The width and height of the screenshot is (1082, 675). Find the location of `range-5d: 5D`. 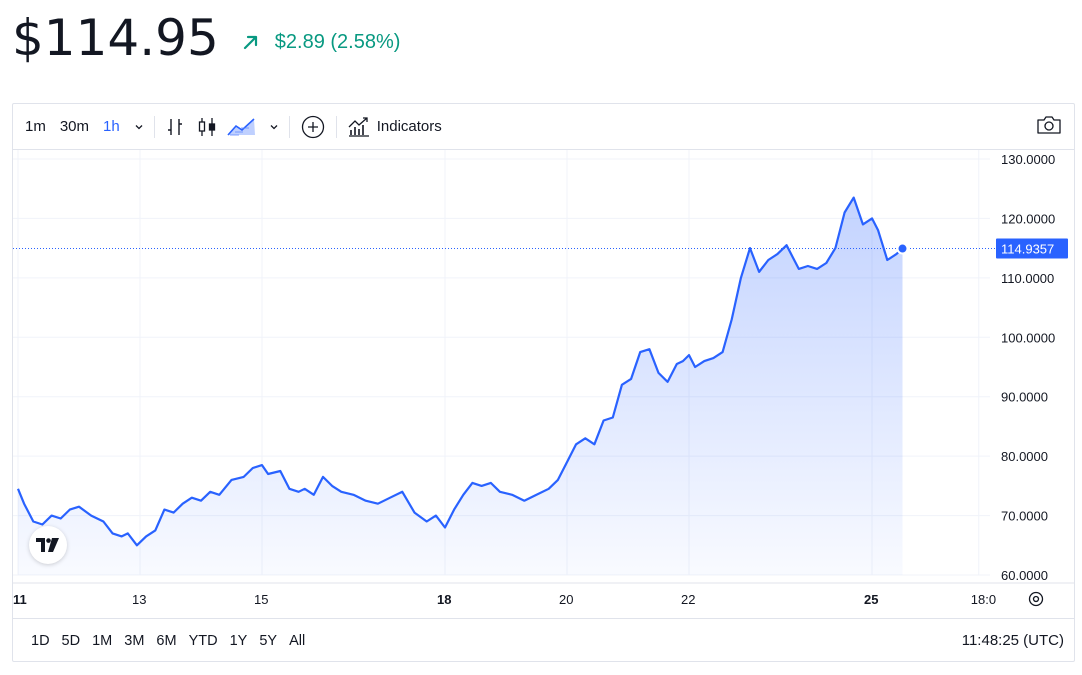

range-5d: 5D is located at coordinates (71, 640).